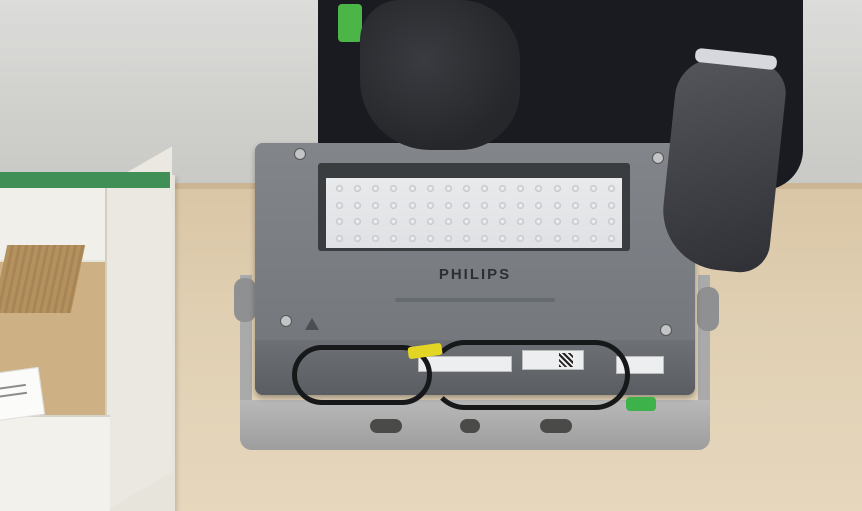 The image size is (862, 511). Describe the element at coordinates (553, 360) in the screenshot. I see `qr-label` at that location.